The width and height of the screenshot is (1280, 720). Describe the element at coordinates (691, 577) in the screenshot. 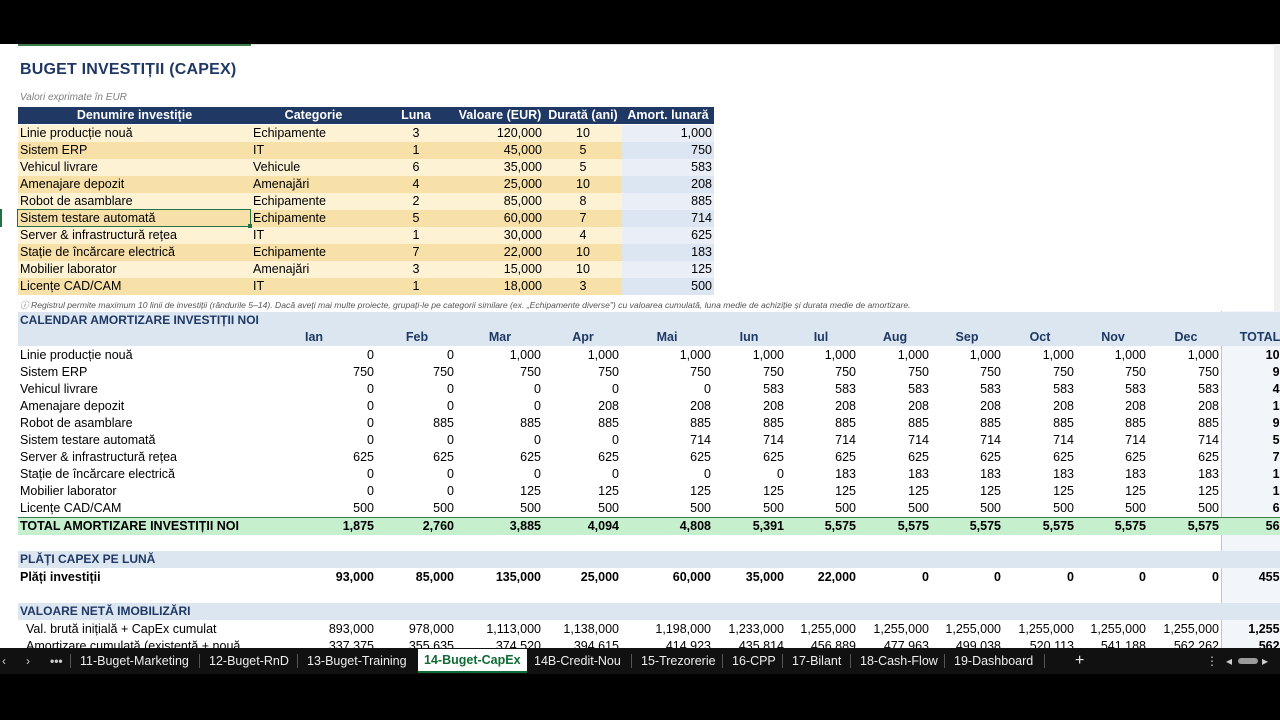

I see `month-cell: 60,000` at that location.